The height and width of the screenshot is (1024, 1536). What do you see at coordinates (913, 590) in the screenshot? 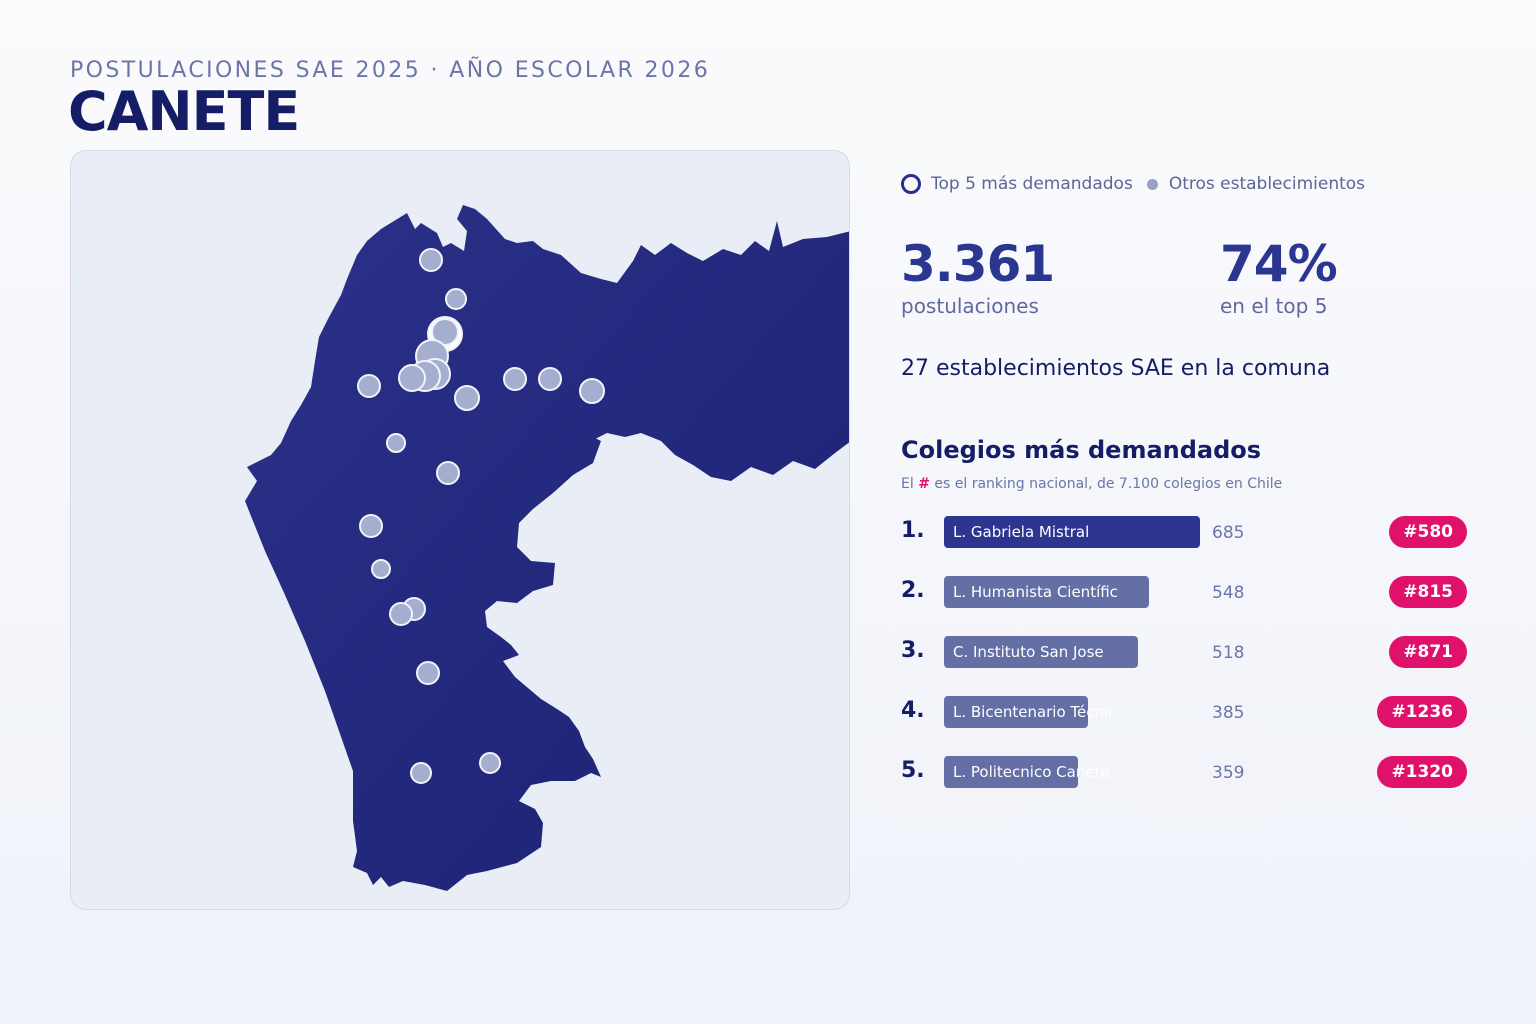
I see `rank-number: 2.` at bounding box center [913, 590].